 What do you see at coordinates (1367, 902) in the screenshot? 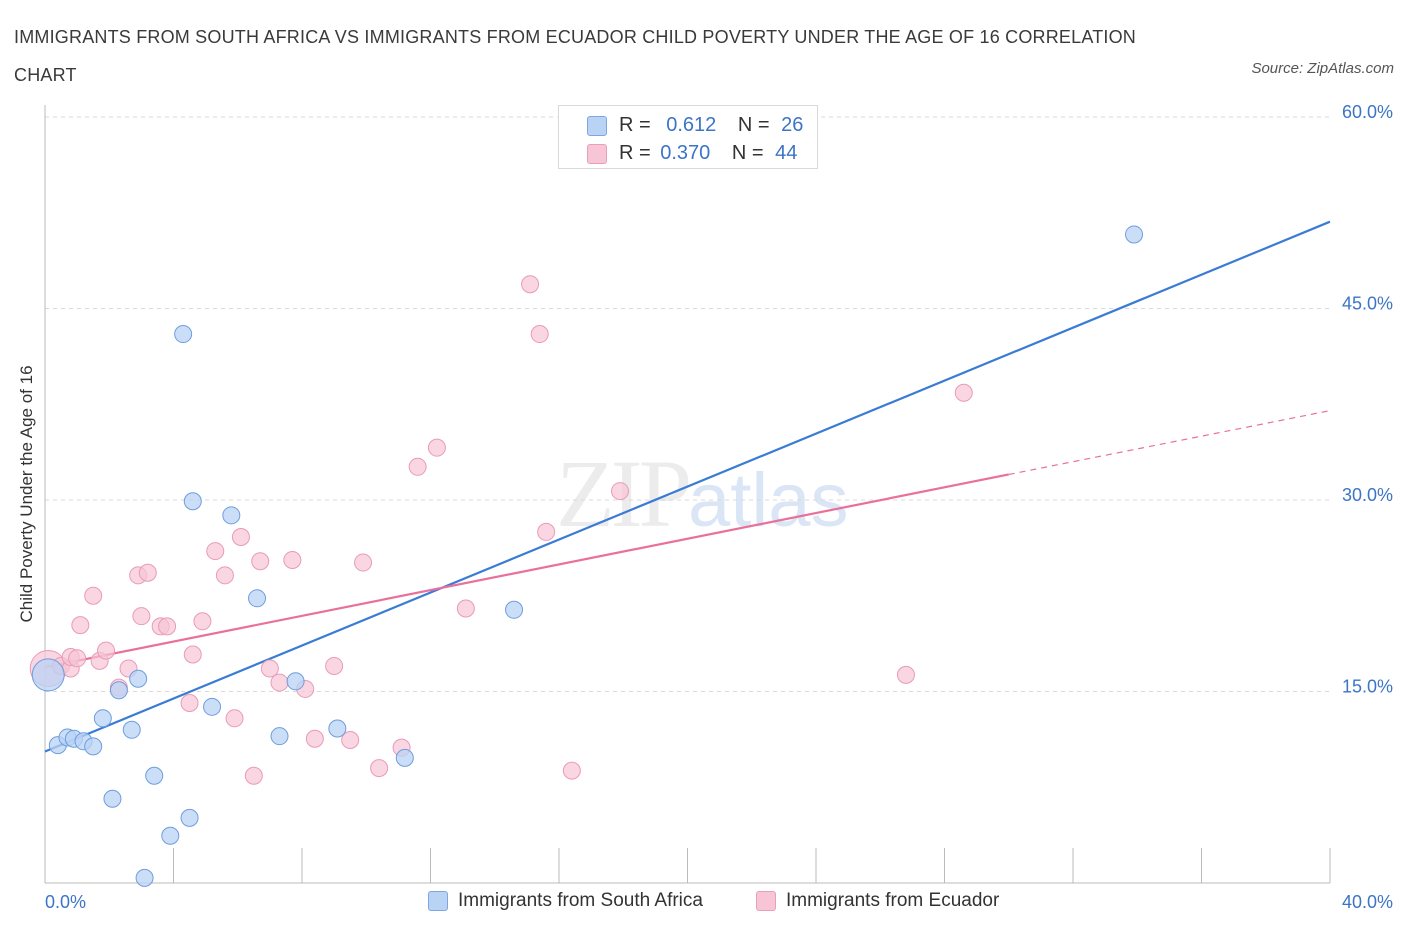
I see `x-tick-label: 40.0%` at bounding box center [1367, 902].